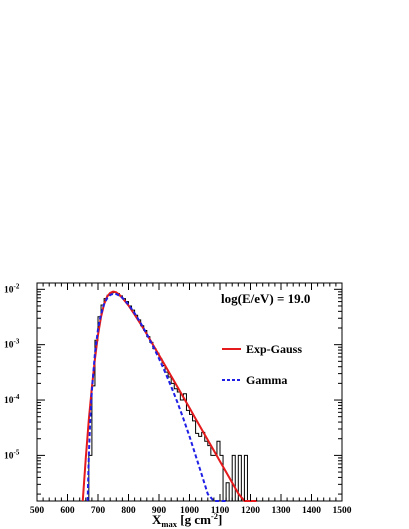 The height and width of the screenshot is (529, 409). I want to click on x-axis-title-main: X, so click(157, 519).